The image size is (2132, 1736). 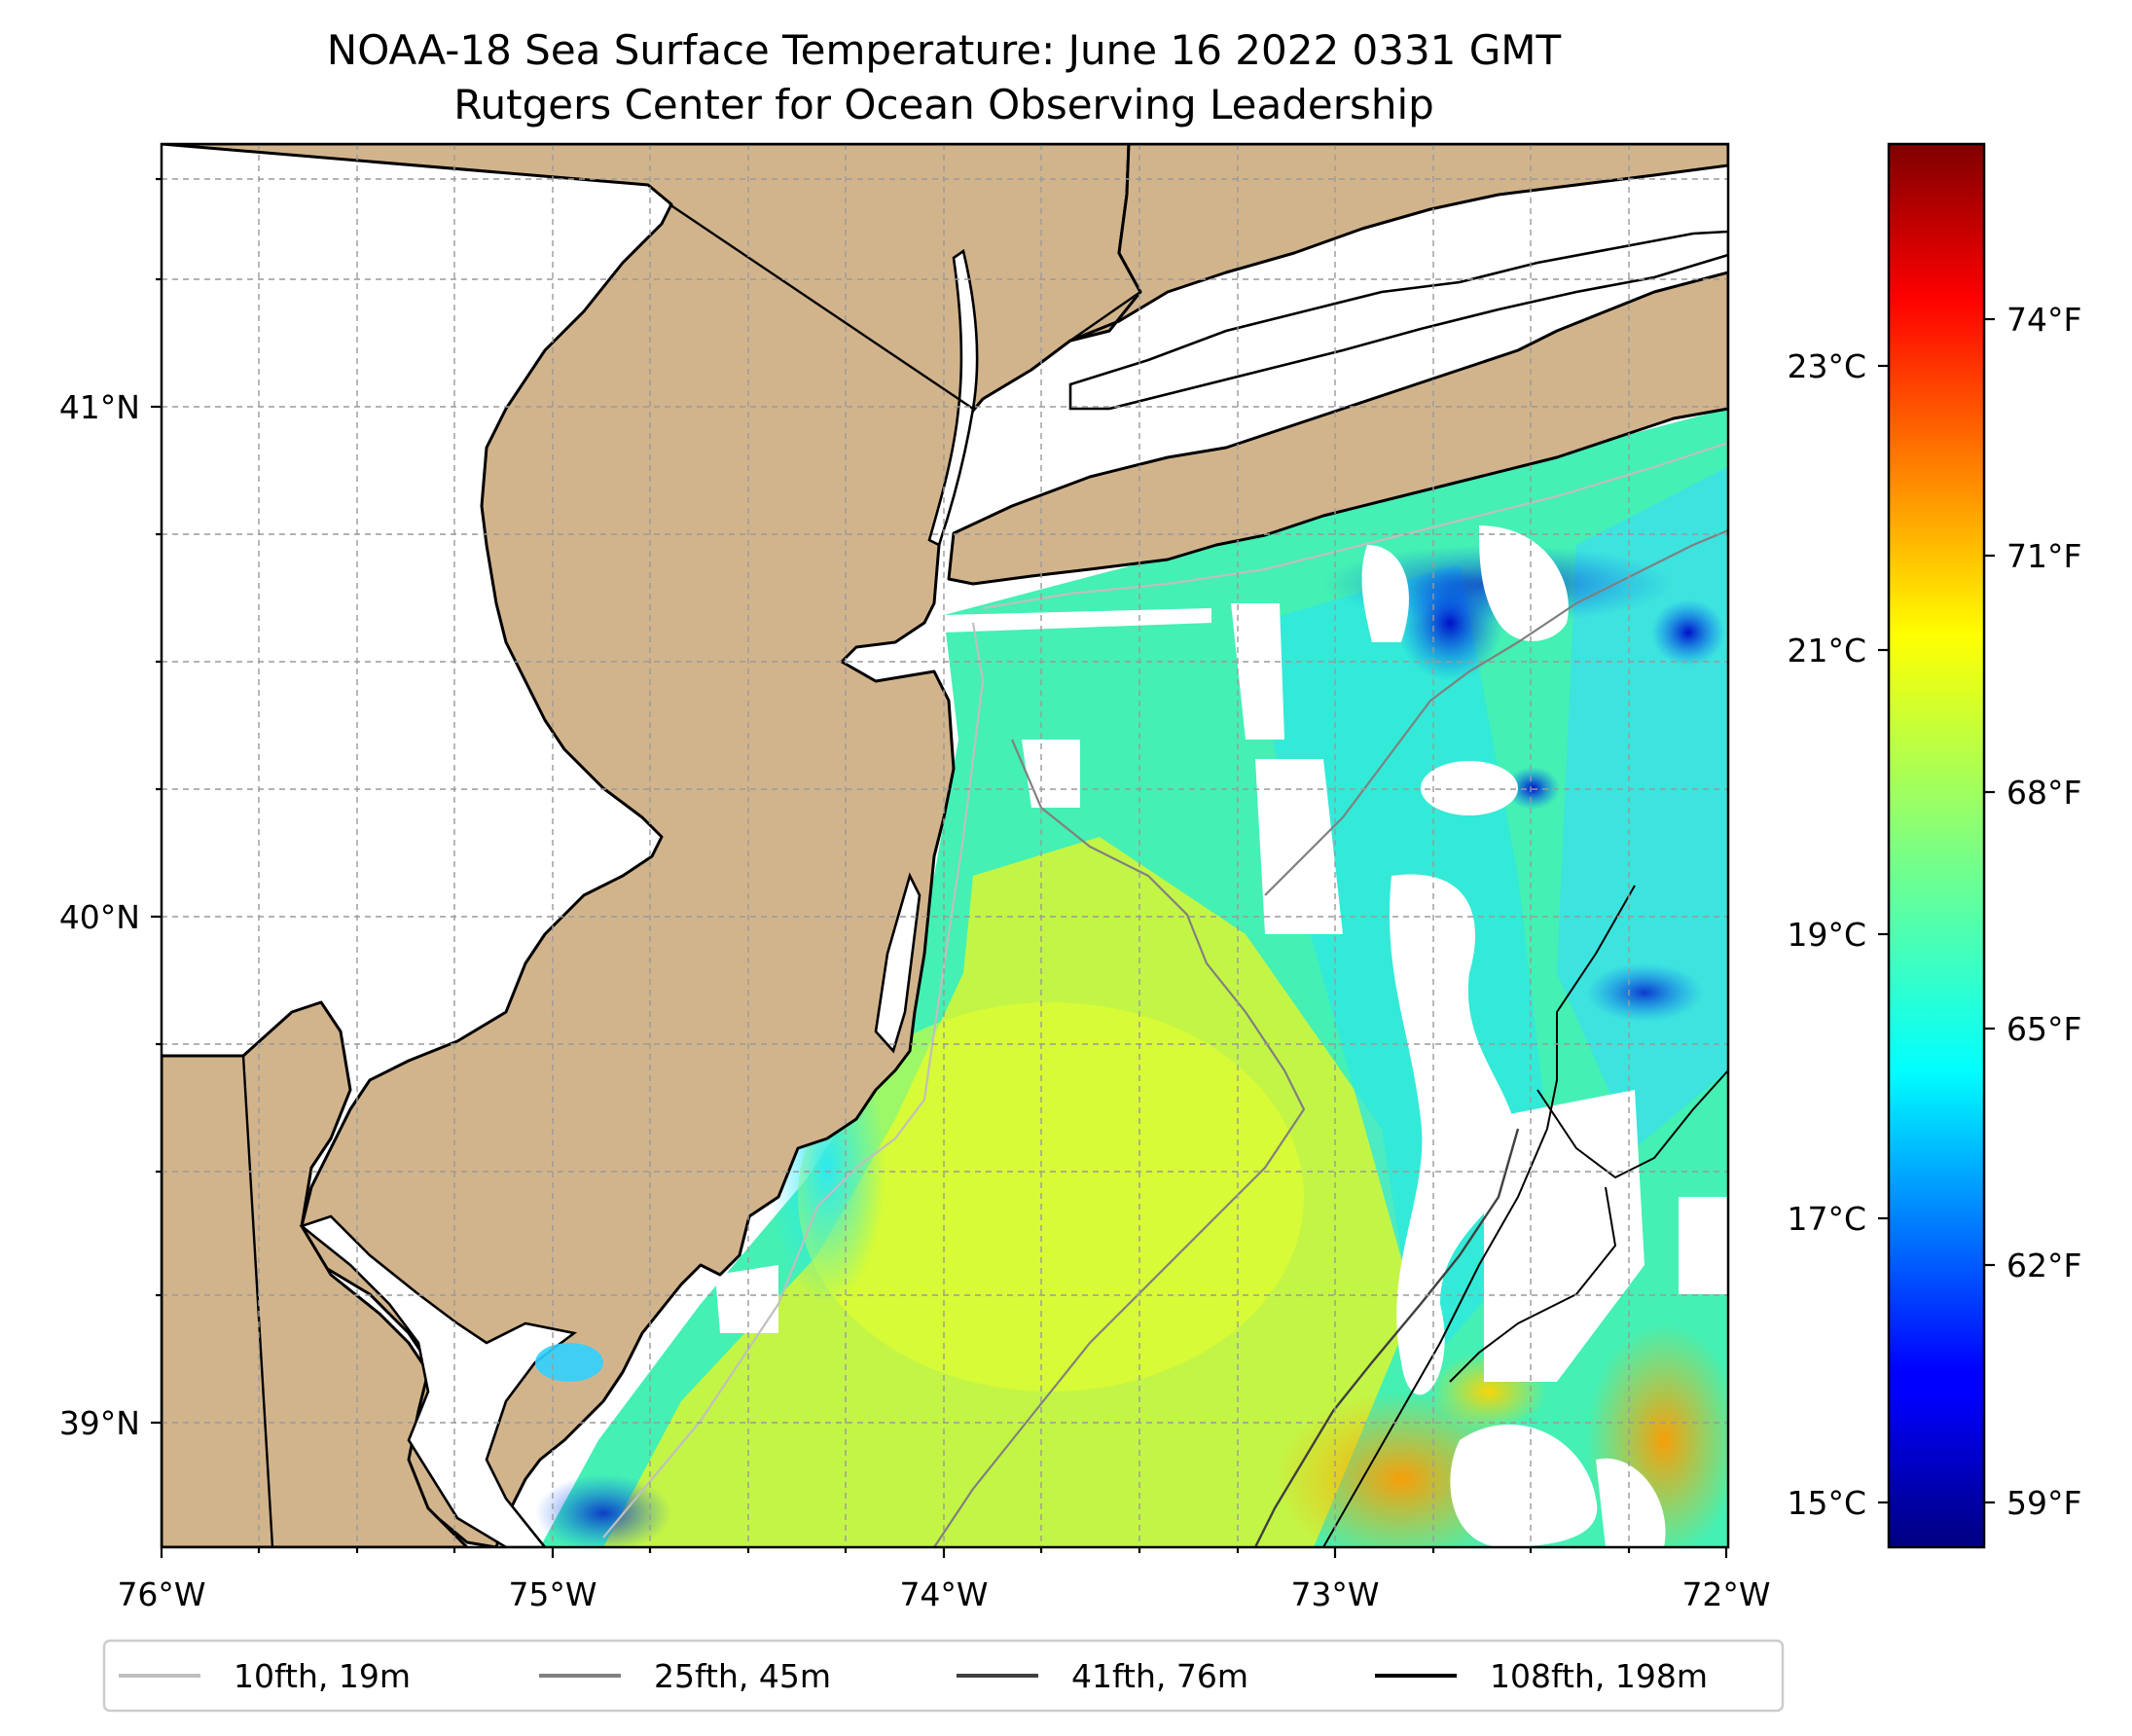 What do you see at coordinates (1827, 1503) in the screenshot?
I see `colorbar-celsius-label: 15°C` at bounding box center [1827, 1503].